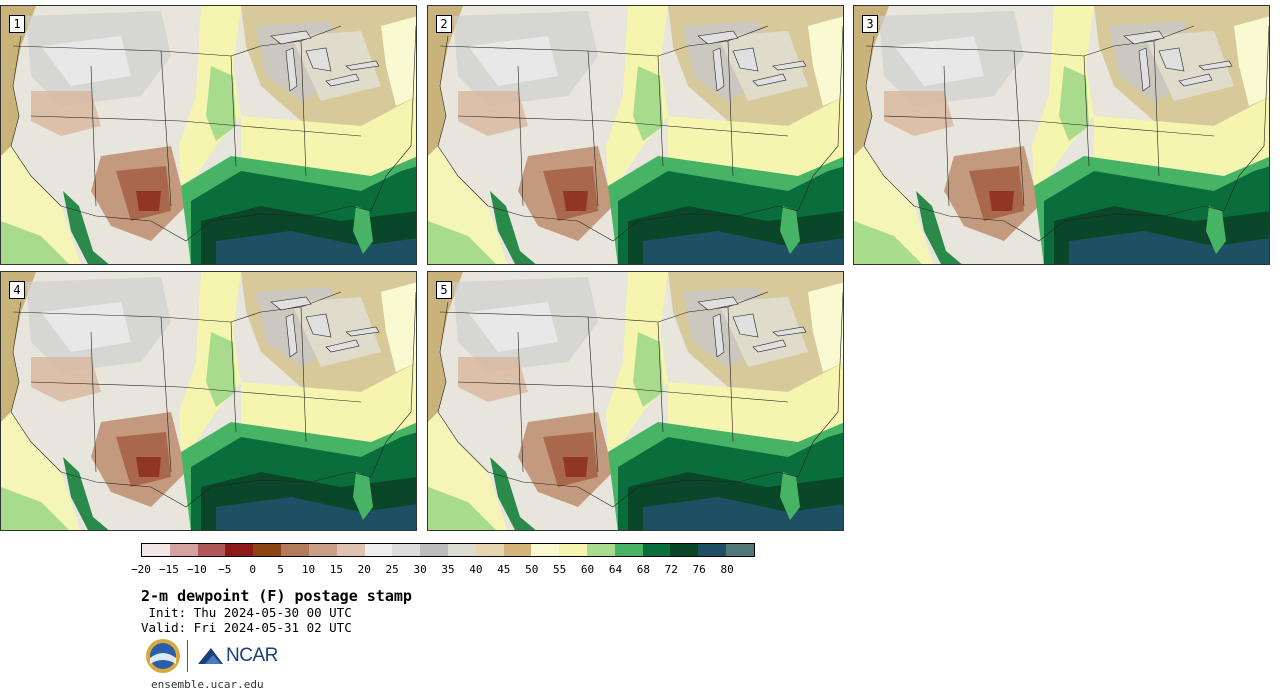 This screenshot has width=1280, height=696. I want to click on ensemble-member-panel-4: 4, so click(208, 401).